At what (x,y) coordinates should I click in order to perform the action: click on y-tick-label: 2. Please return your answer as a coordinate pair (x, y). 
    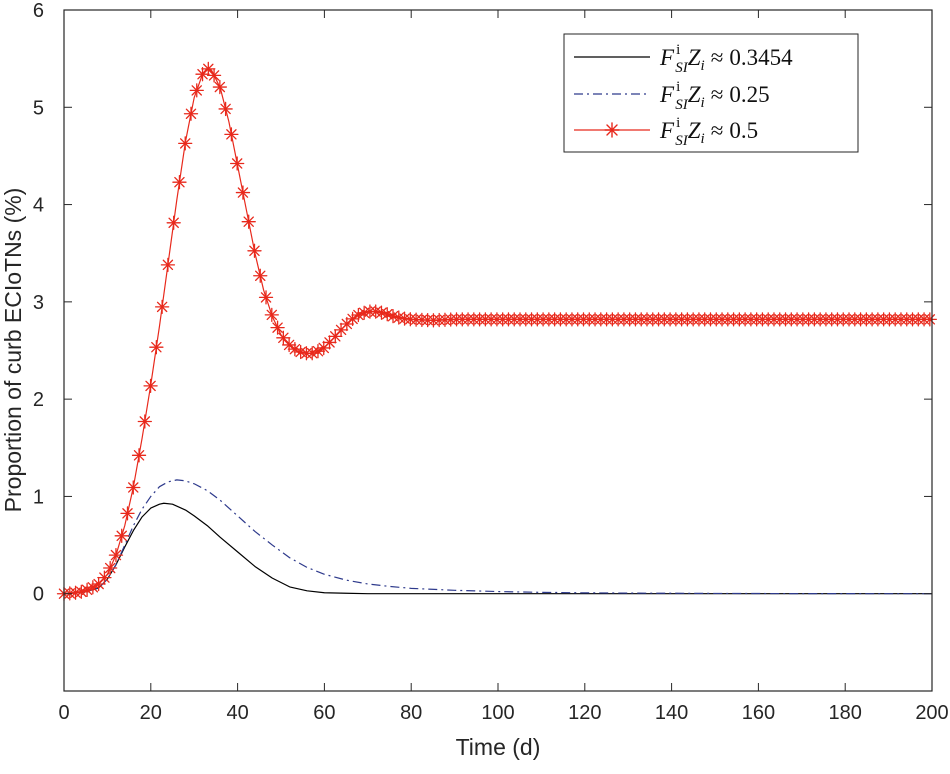
    Looking at the image, I should click on (38, 400).